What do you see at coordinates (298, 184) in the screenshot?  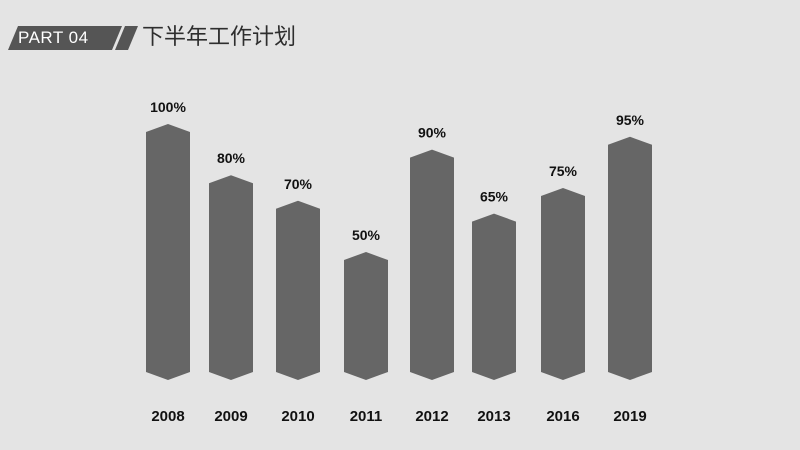 I see `value-label-2010: 70%` at bounding box center [298, 184].